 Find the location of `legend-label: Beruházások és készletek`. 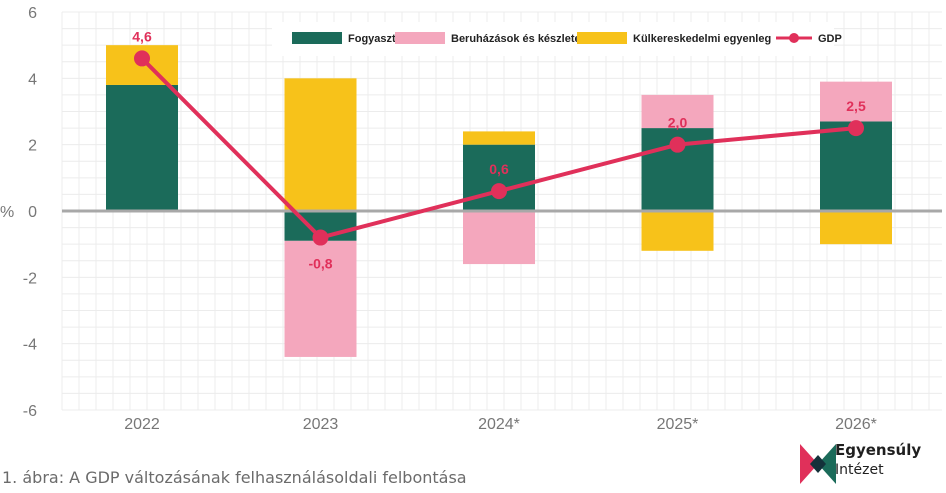

legend-label: Beruházások és készletek is located at coordinates (519, 39).